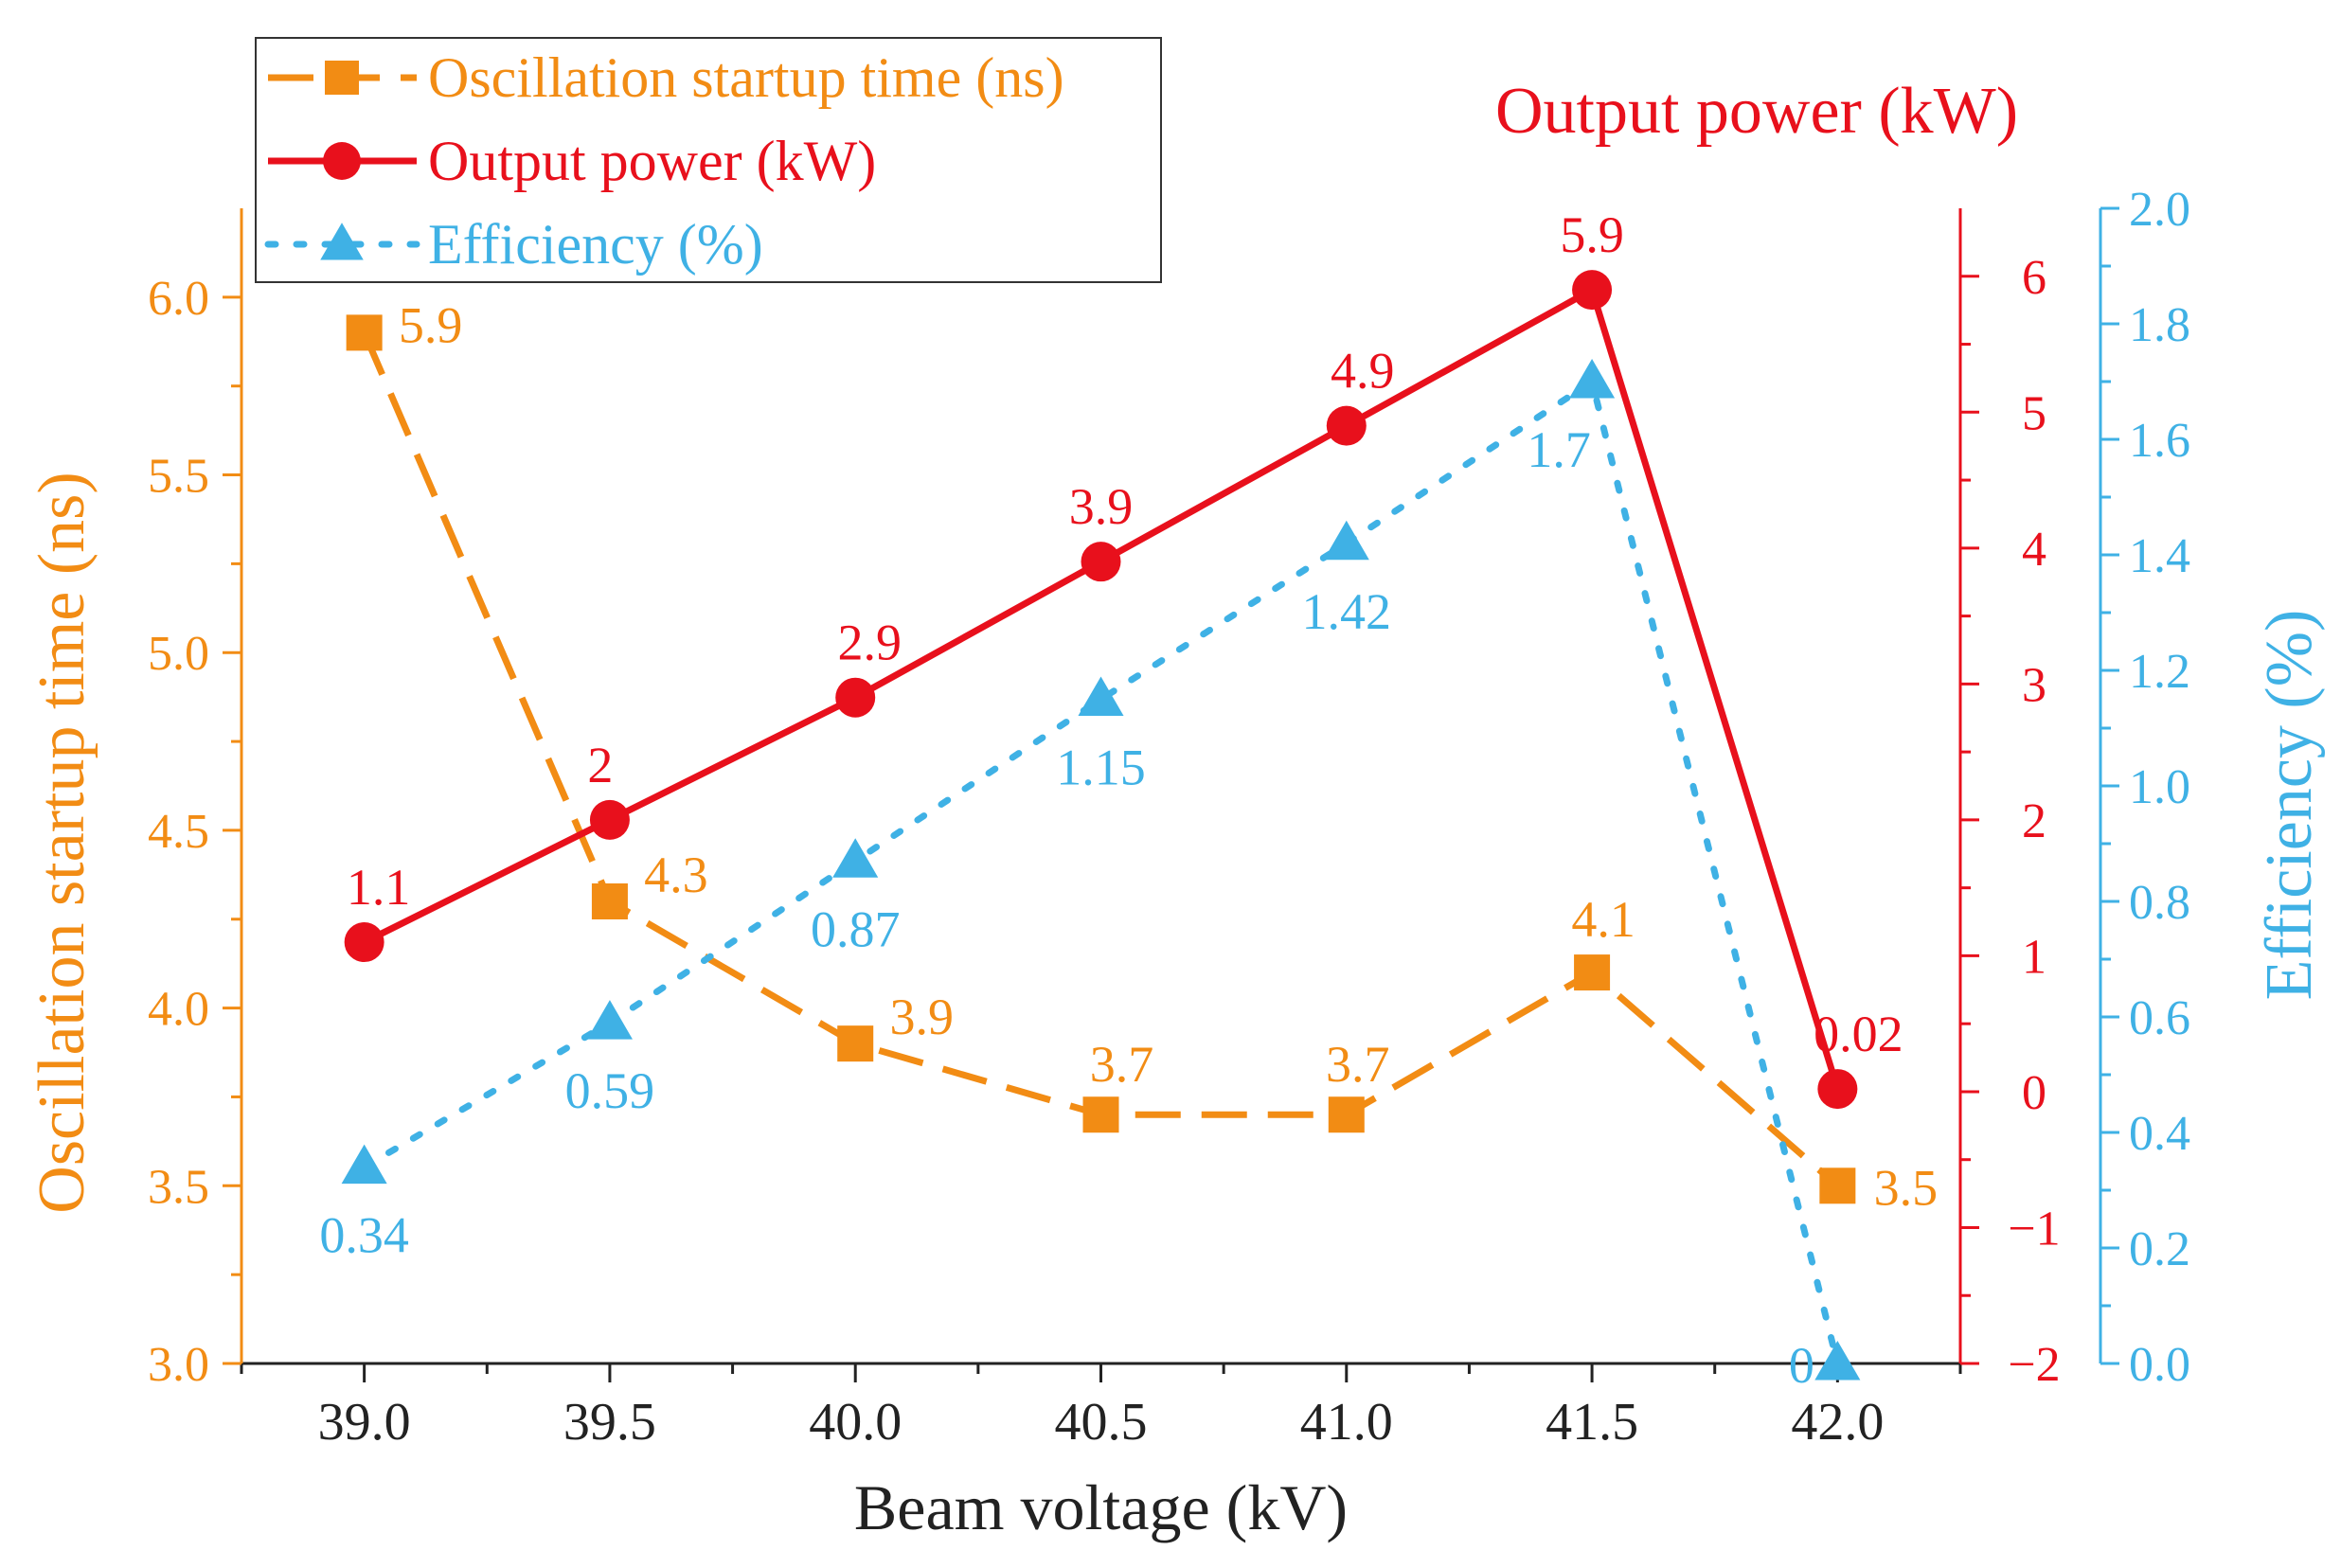 Image resolution: width=2341 pixels, height=1568 pixels. I want to click on efficiency-tick-label: 0.8, so click(2160, 903).